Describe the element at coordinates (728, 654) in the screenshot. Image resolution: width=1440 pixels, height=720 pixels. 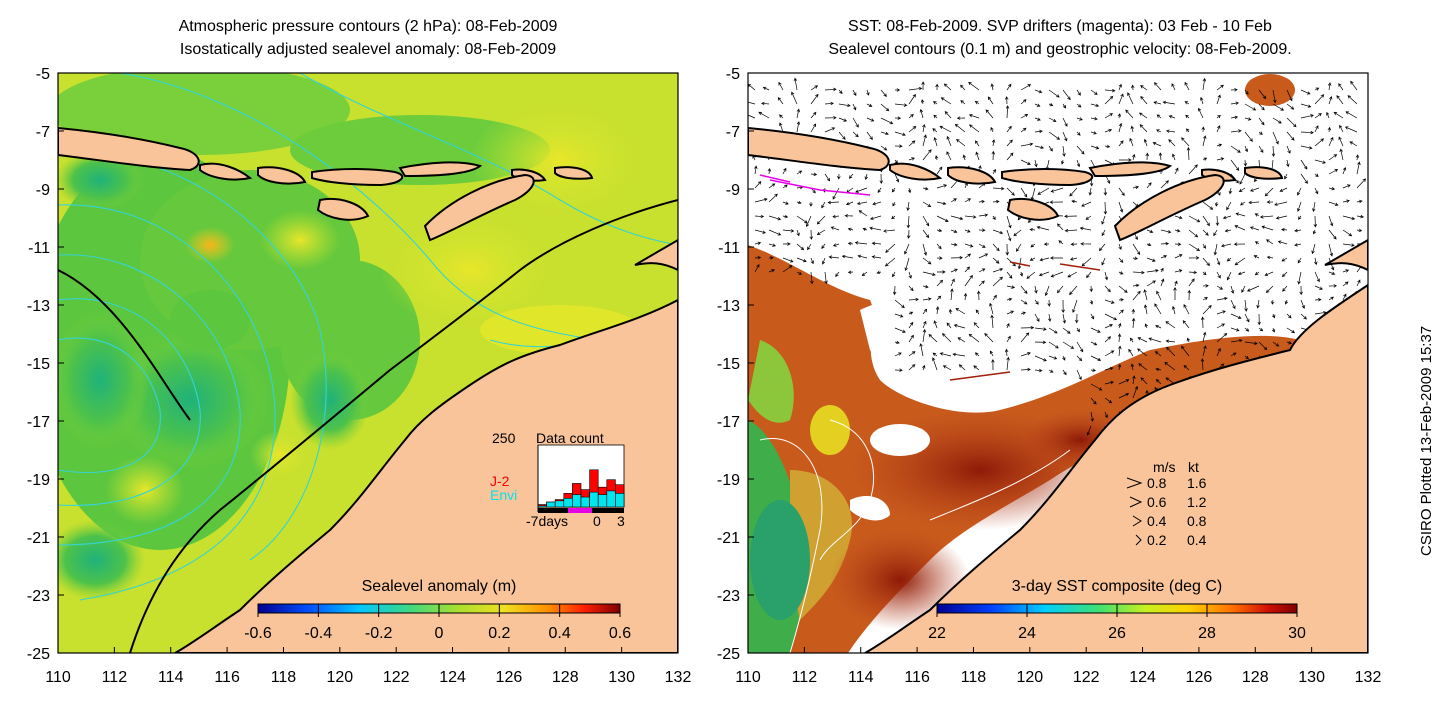
I see `right-ytick: -25` at that location.